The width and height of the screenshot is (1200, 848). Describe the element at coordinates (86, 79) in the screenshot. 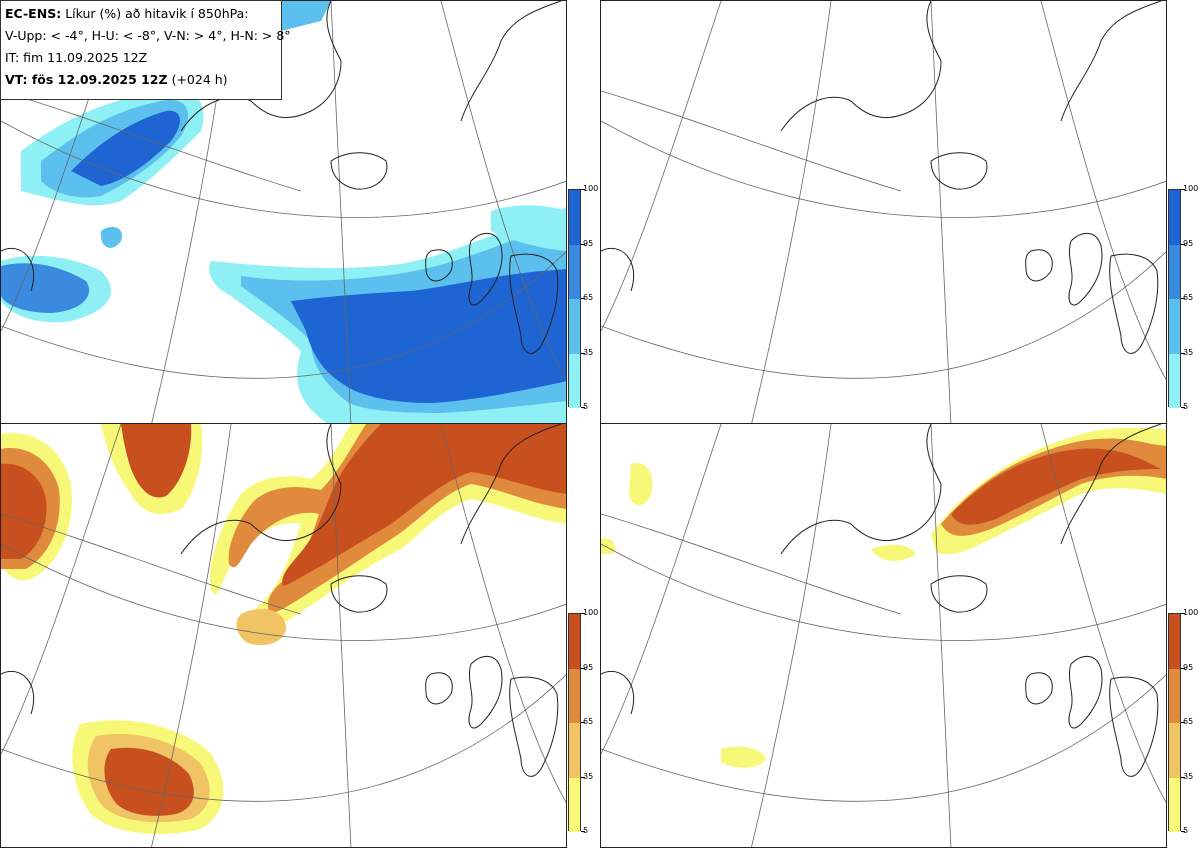

I see `title-valid-time: VT: fös 12.09.2025 12Z` at that location.